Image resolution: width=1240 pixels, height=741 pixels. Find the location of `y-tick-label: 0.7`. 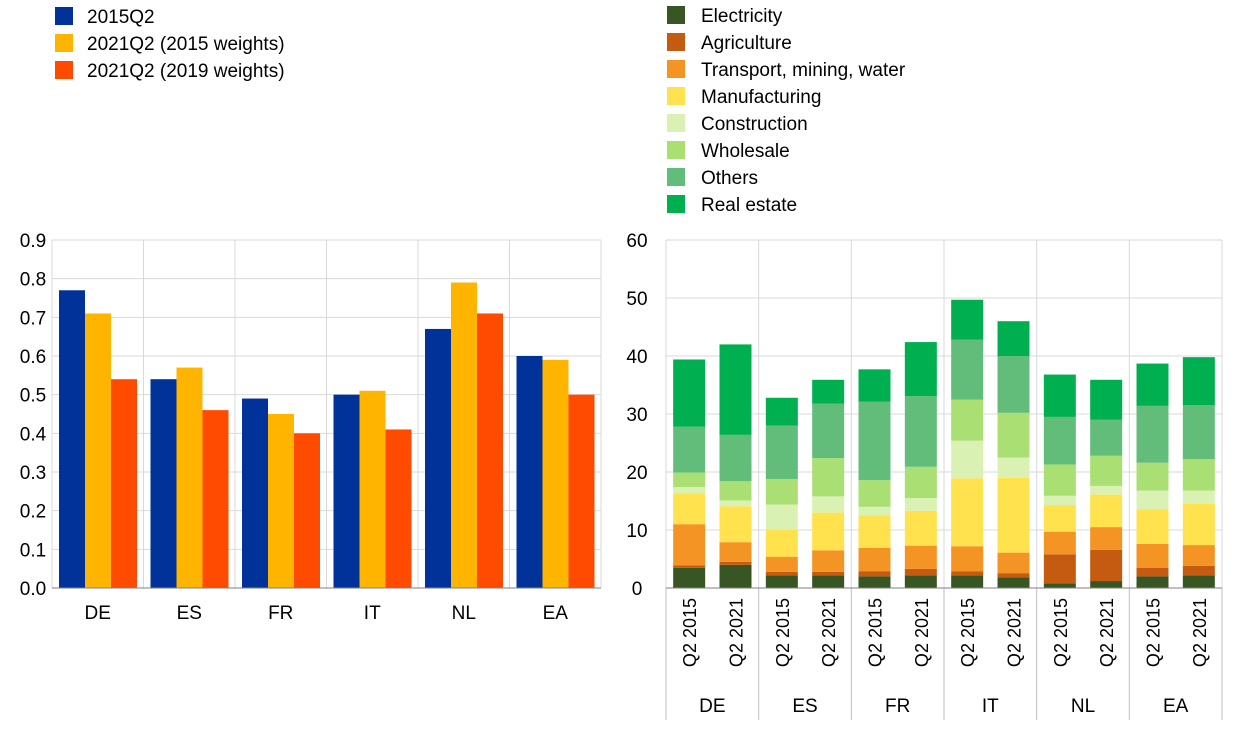

y-tick-label: 0.7 is located at coordinates (33, 318).